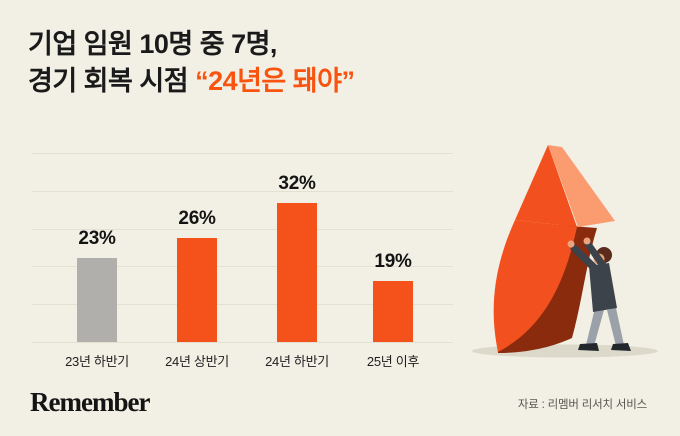 Image resolution: width=680 pixels, height=436 pixels. What do you see at coordinates (571, 244) in the screenshot?
I see `man-front-hand` at bounding box center [571, 244].